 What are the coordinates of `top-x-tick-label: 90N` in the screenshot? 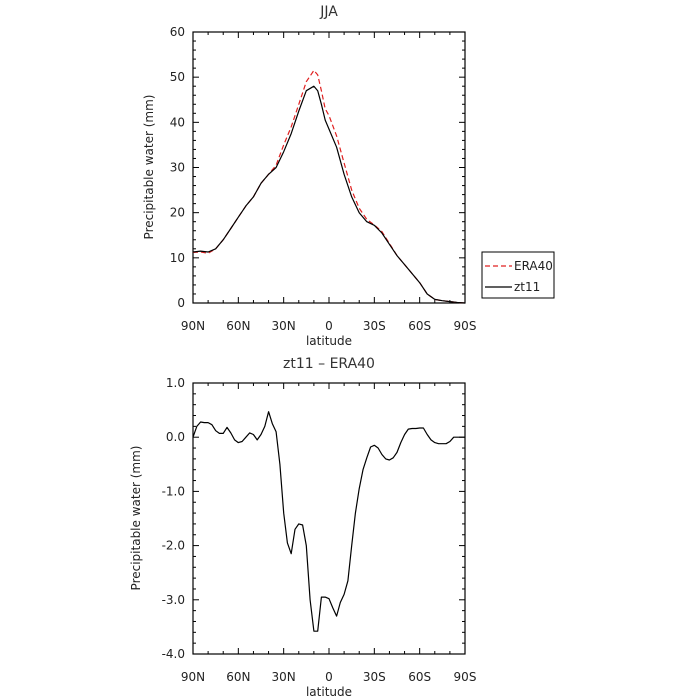 It's located at (193, 326).